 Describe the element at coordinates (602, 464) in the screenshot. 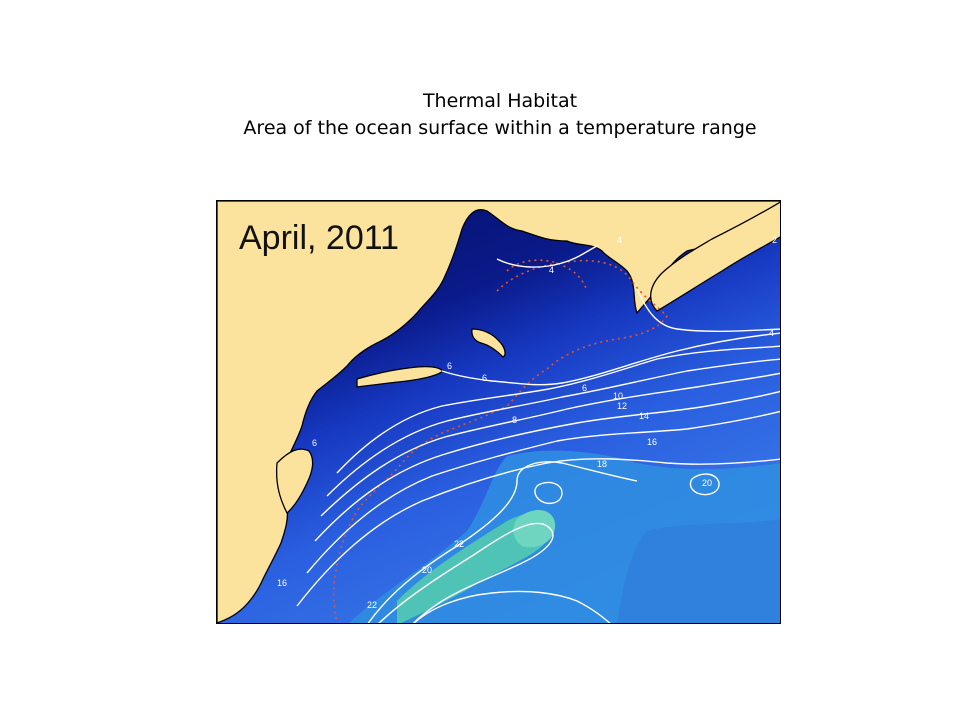

I see `isotherm-label: 18` at that location.